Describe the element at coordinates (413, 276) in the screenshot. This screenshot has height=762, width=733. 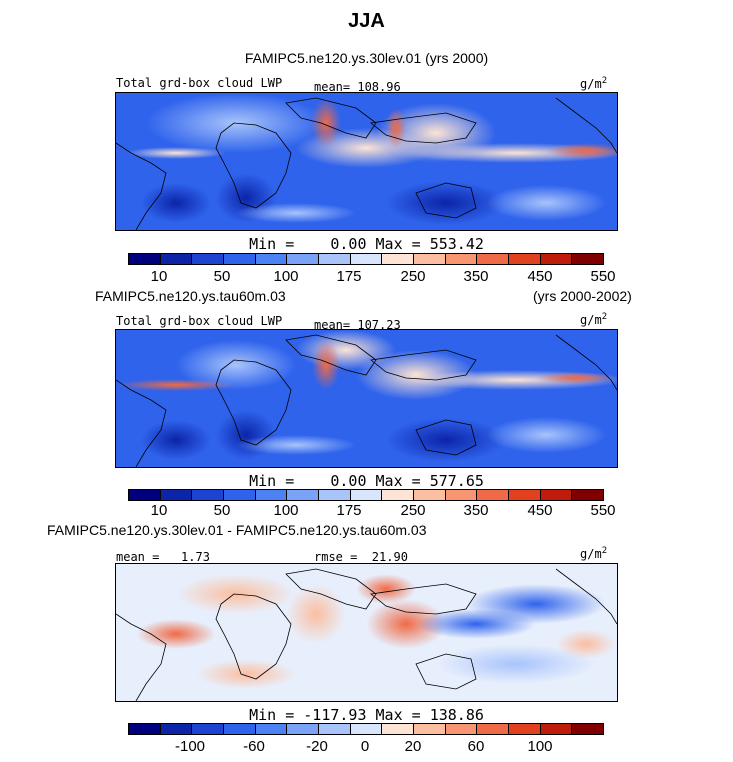
I see `cb1-tick: 250` at that location.